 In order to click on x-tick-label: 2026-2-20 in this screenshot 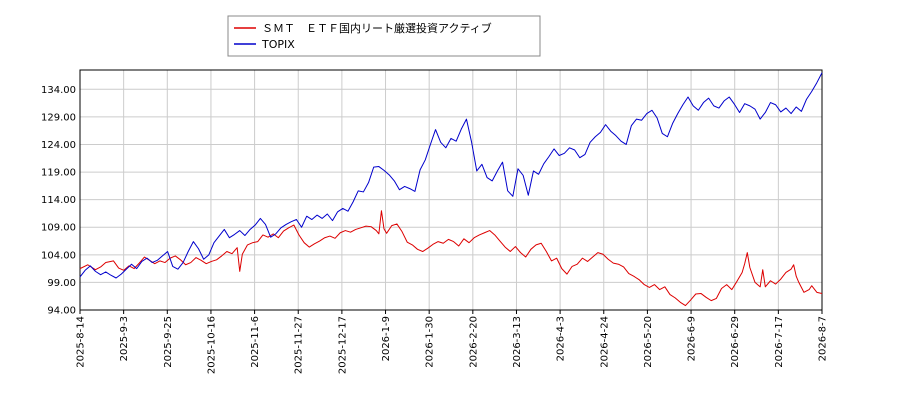, I will do `click(473, 342)`.